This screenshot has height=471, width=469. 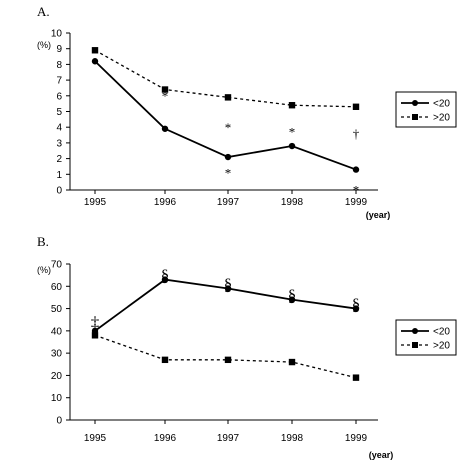 I want to click on significance-marker: ‡, so click(x=95, y=322).